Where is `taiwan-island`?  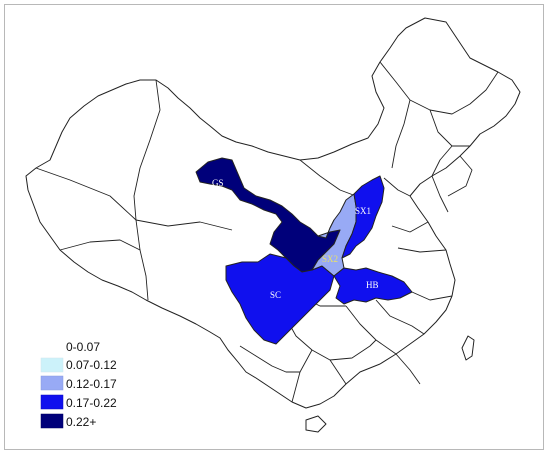 taiwan-island is located at coordinates (468, 348).